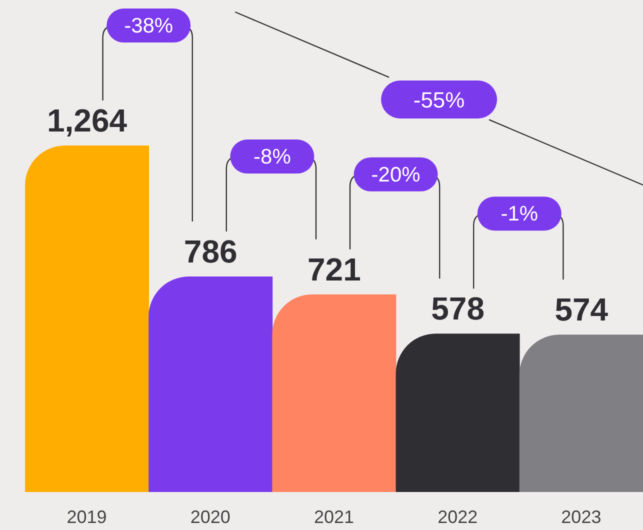 Image resolution: width=643 pixels, height=530 pixels. Describe the element at coordinates (272, 157) in the screenshot. I see `annotation: -8%` at that location.